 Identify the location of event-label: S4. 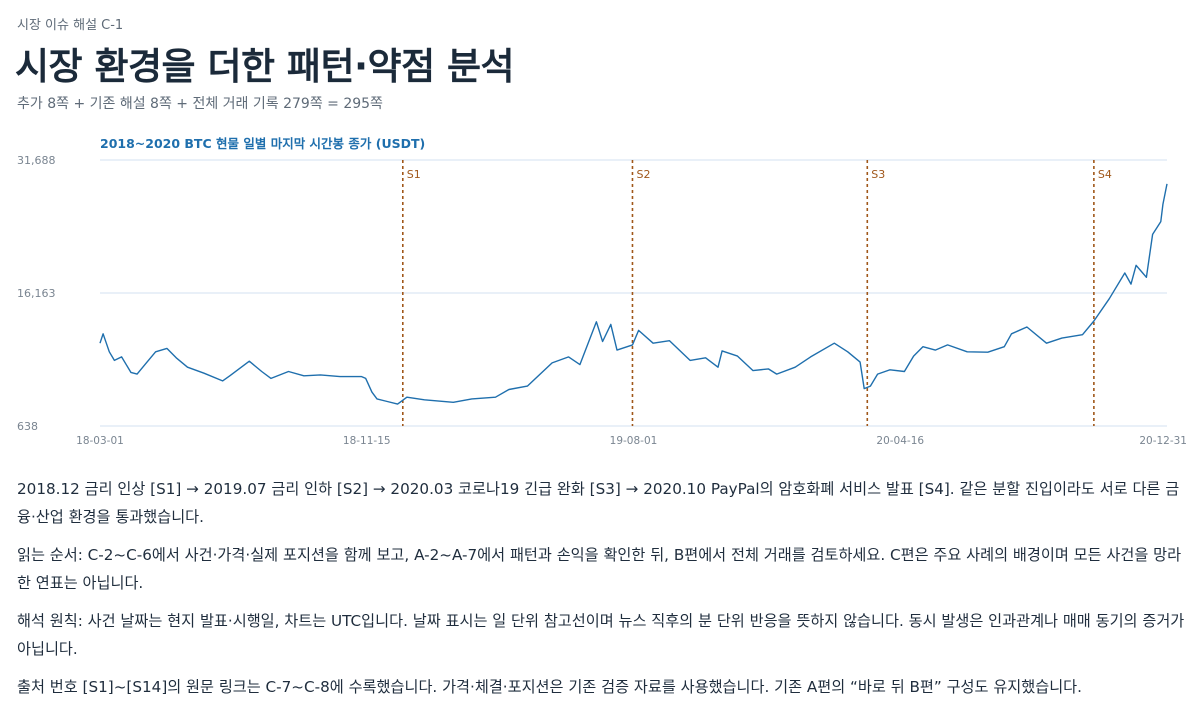
(1105, 174).